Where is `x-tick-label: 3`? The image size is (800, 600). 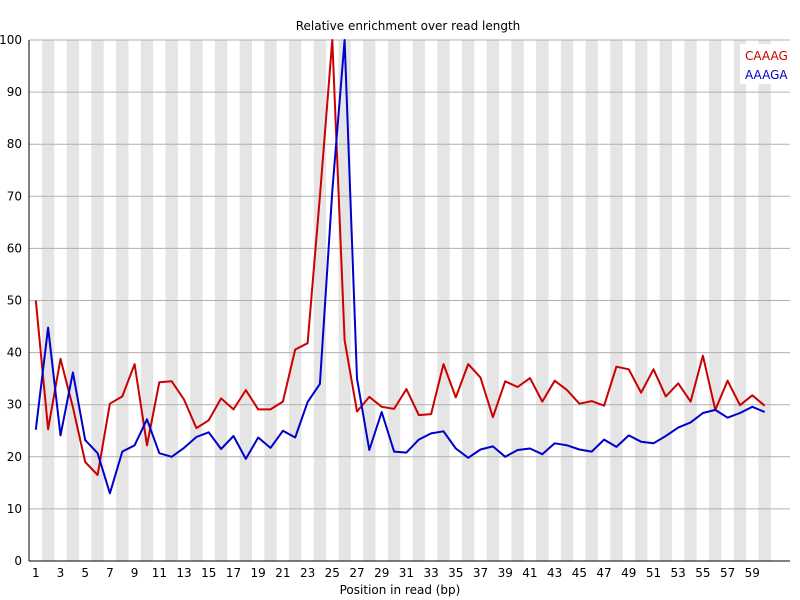 x-tick-label: 3 is located at coordinates (61, 573).